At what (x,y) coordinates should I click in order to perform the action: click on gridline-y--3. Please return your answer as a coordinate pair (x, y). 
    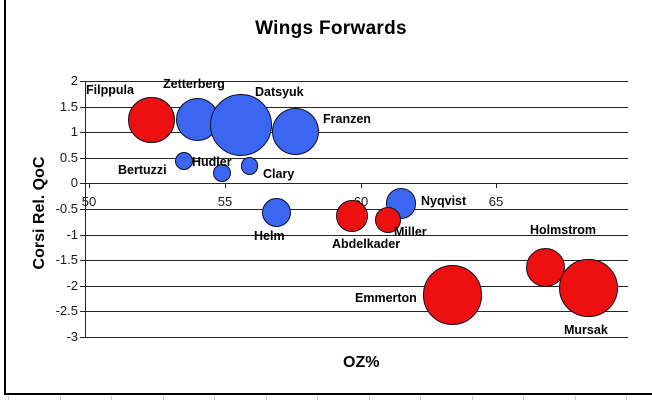
    Looking at the image, I should click on (356, 337).